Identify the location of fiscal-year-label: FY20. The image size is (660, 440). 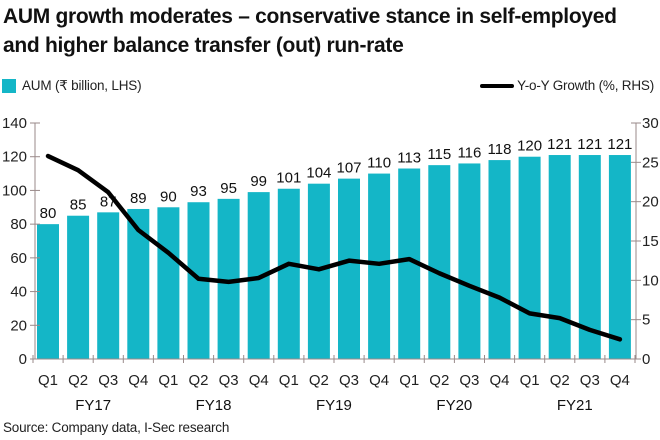
(454, 405).